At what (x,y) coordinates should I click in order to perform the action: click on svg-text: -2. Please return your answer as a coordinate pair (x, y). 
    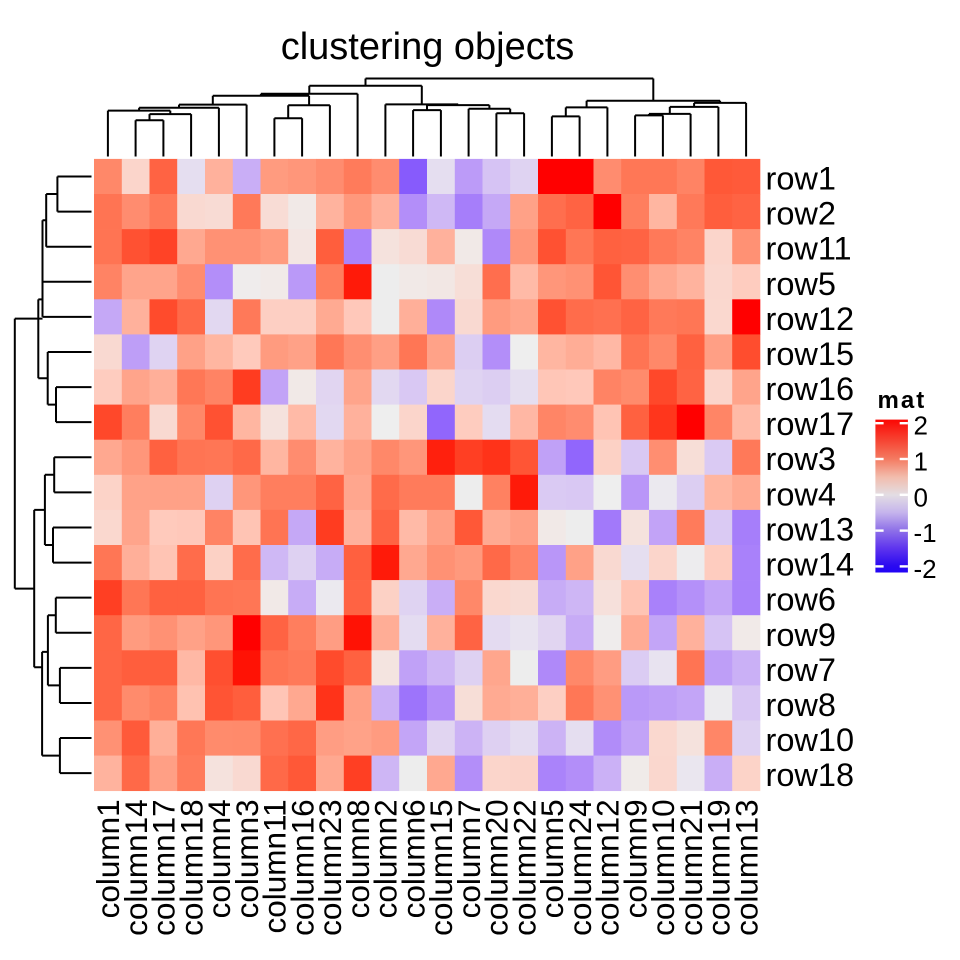
    Looking at the image, I should click on (925, 569).